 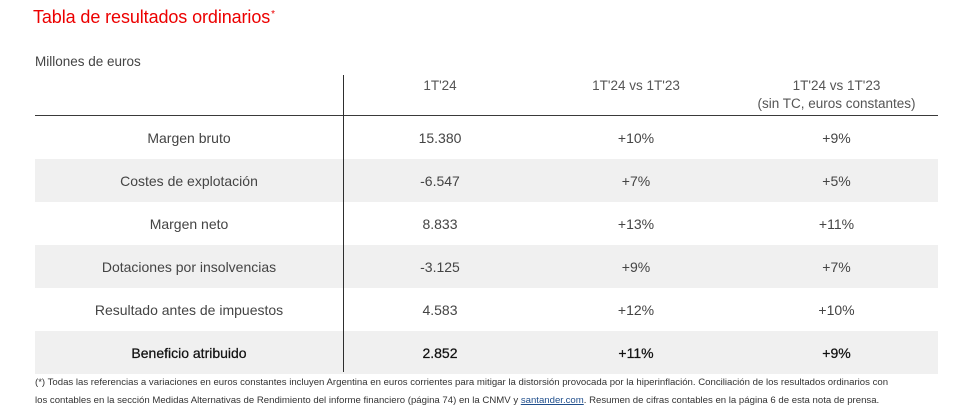 I want to click on row-label: Costes de explotación, so click(x=189, y=180).